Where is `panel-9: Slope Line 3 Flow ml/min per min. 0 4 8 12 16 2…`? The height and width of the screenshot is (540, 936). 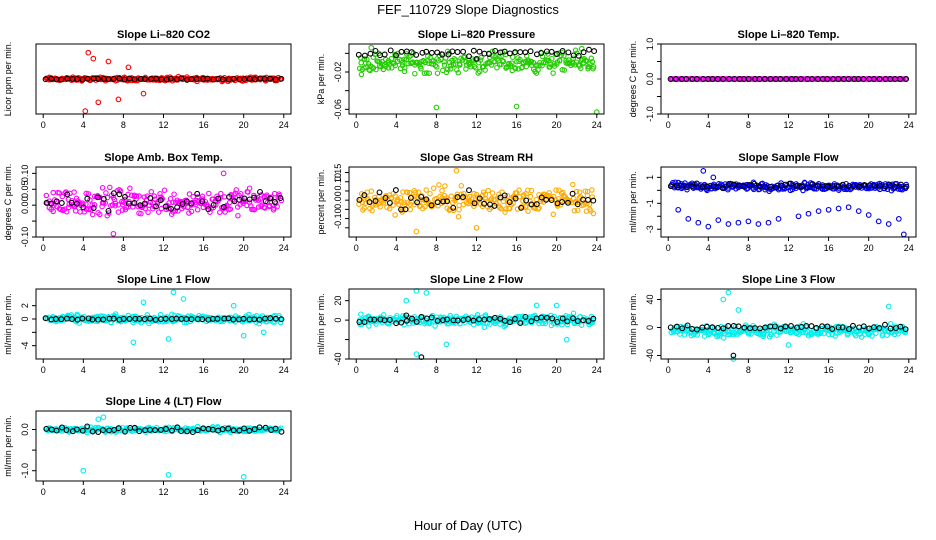 panel-9: Slope Line 3 Flow ml/min per min. 0 4 8 12 16 2… is located at coordinates (772, 324).